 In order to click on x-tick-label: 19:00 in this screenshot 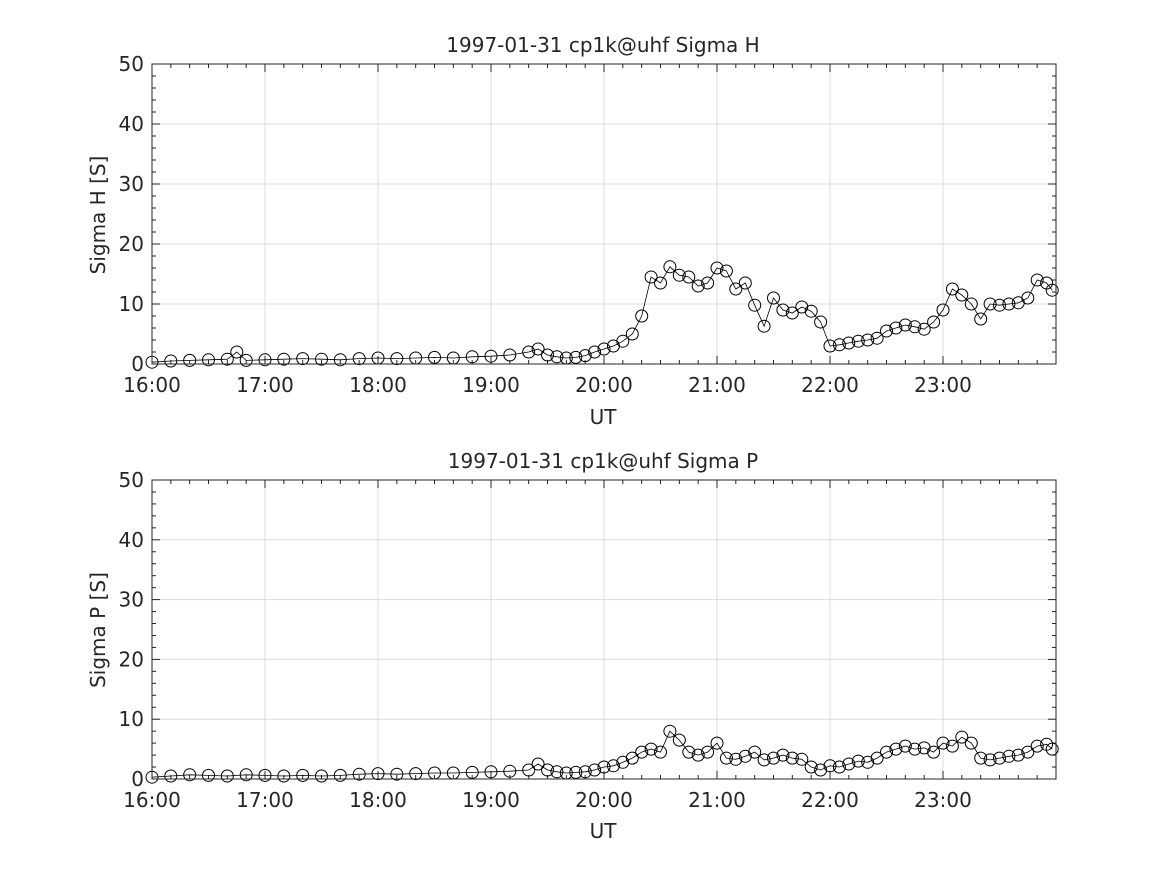, I will do `click(491, 385)`.